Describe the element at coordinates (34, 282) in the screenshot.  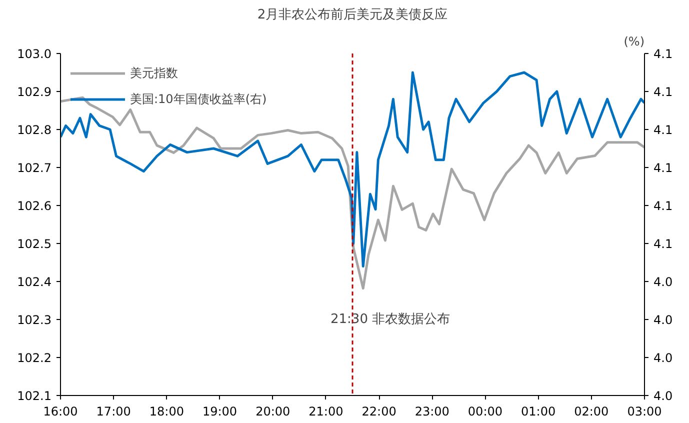
I see `y-tick-label: 102.4` at that location.